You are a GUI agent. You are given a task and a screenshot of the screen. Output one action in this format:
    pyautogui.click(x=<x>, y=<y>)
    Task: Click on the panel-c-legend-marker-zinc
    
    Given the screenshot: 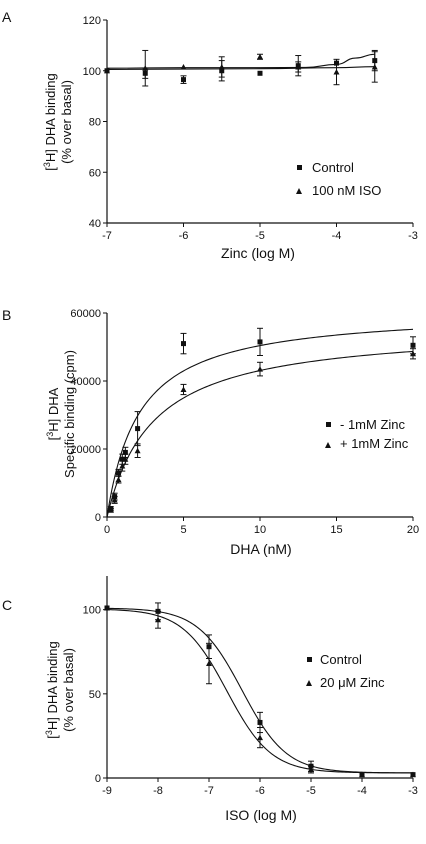 What is the action you would take?
    pyautogui.click(x=309, y=683)
    